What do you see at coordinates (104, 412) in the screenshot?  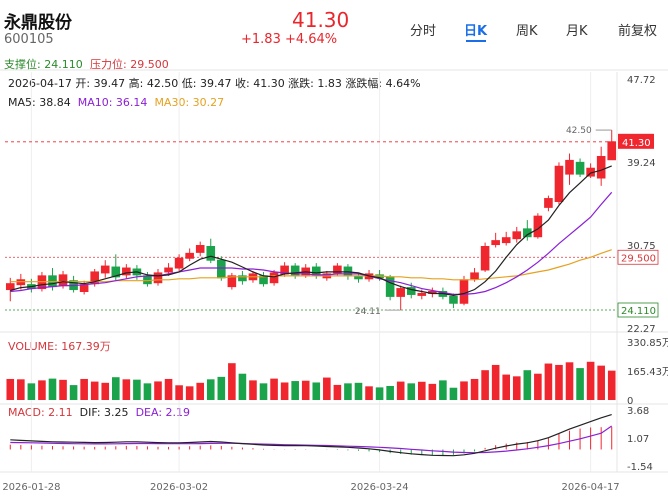 I see `dif-label: DIF: 3.25` at bounding box center [104, 412].